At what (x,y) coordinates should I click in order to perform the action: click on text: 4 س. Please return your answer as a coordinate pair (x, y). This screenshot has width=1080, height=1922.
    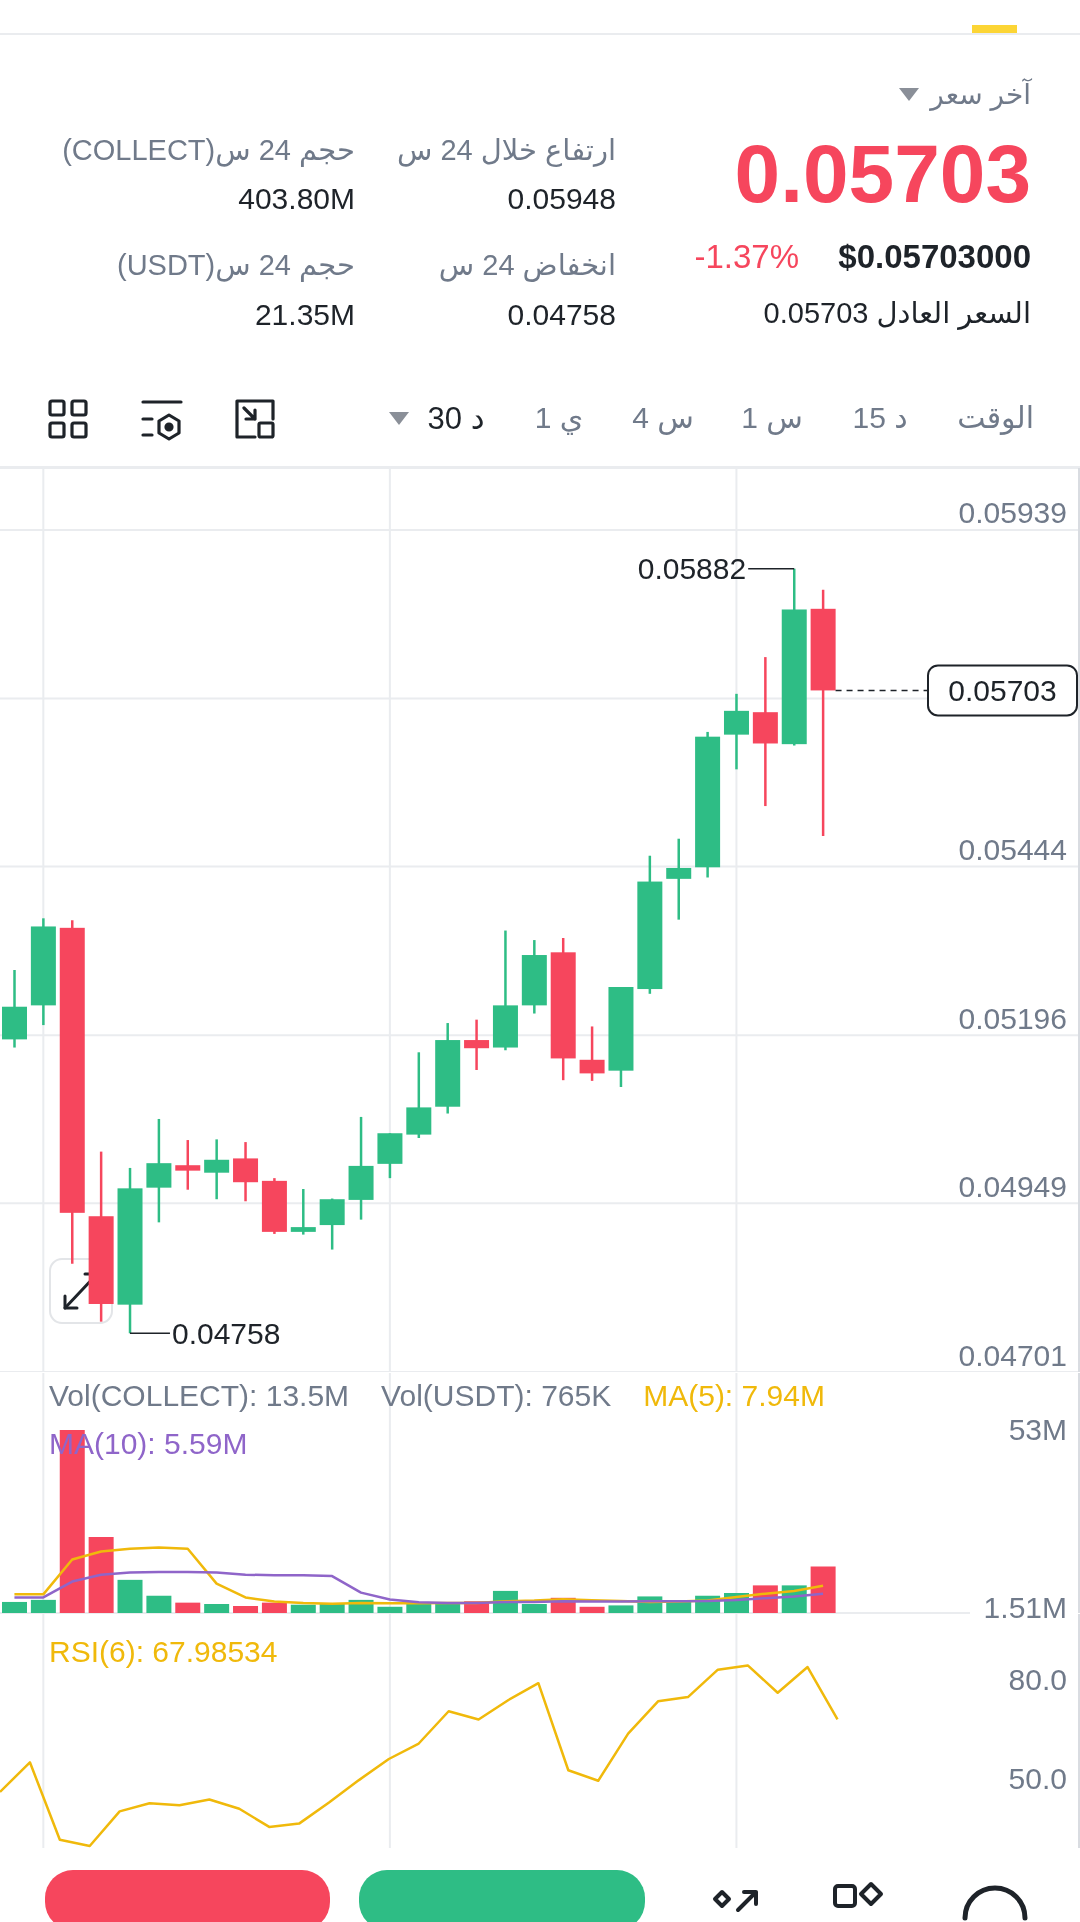
    Looking at the image, I should click on (663, 418).